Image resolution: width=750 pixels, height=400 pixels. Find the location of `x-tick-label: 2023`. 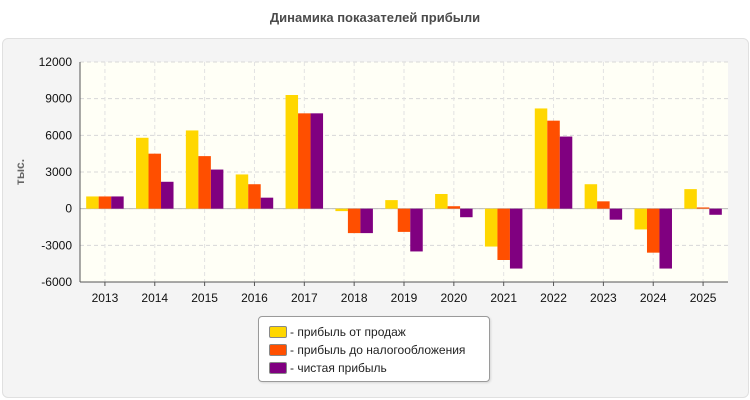

x-tick-label: 2023 is located at coordinates (603, 298).